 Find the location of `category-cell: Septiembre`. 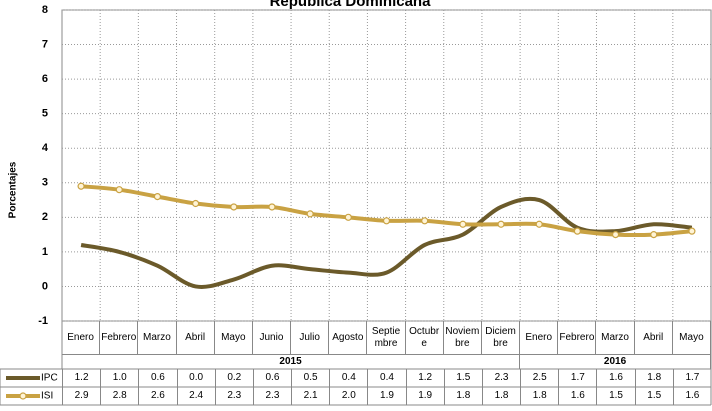

category-cell: Septiembre is located at coordinates (386, 338).